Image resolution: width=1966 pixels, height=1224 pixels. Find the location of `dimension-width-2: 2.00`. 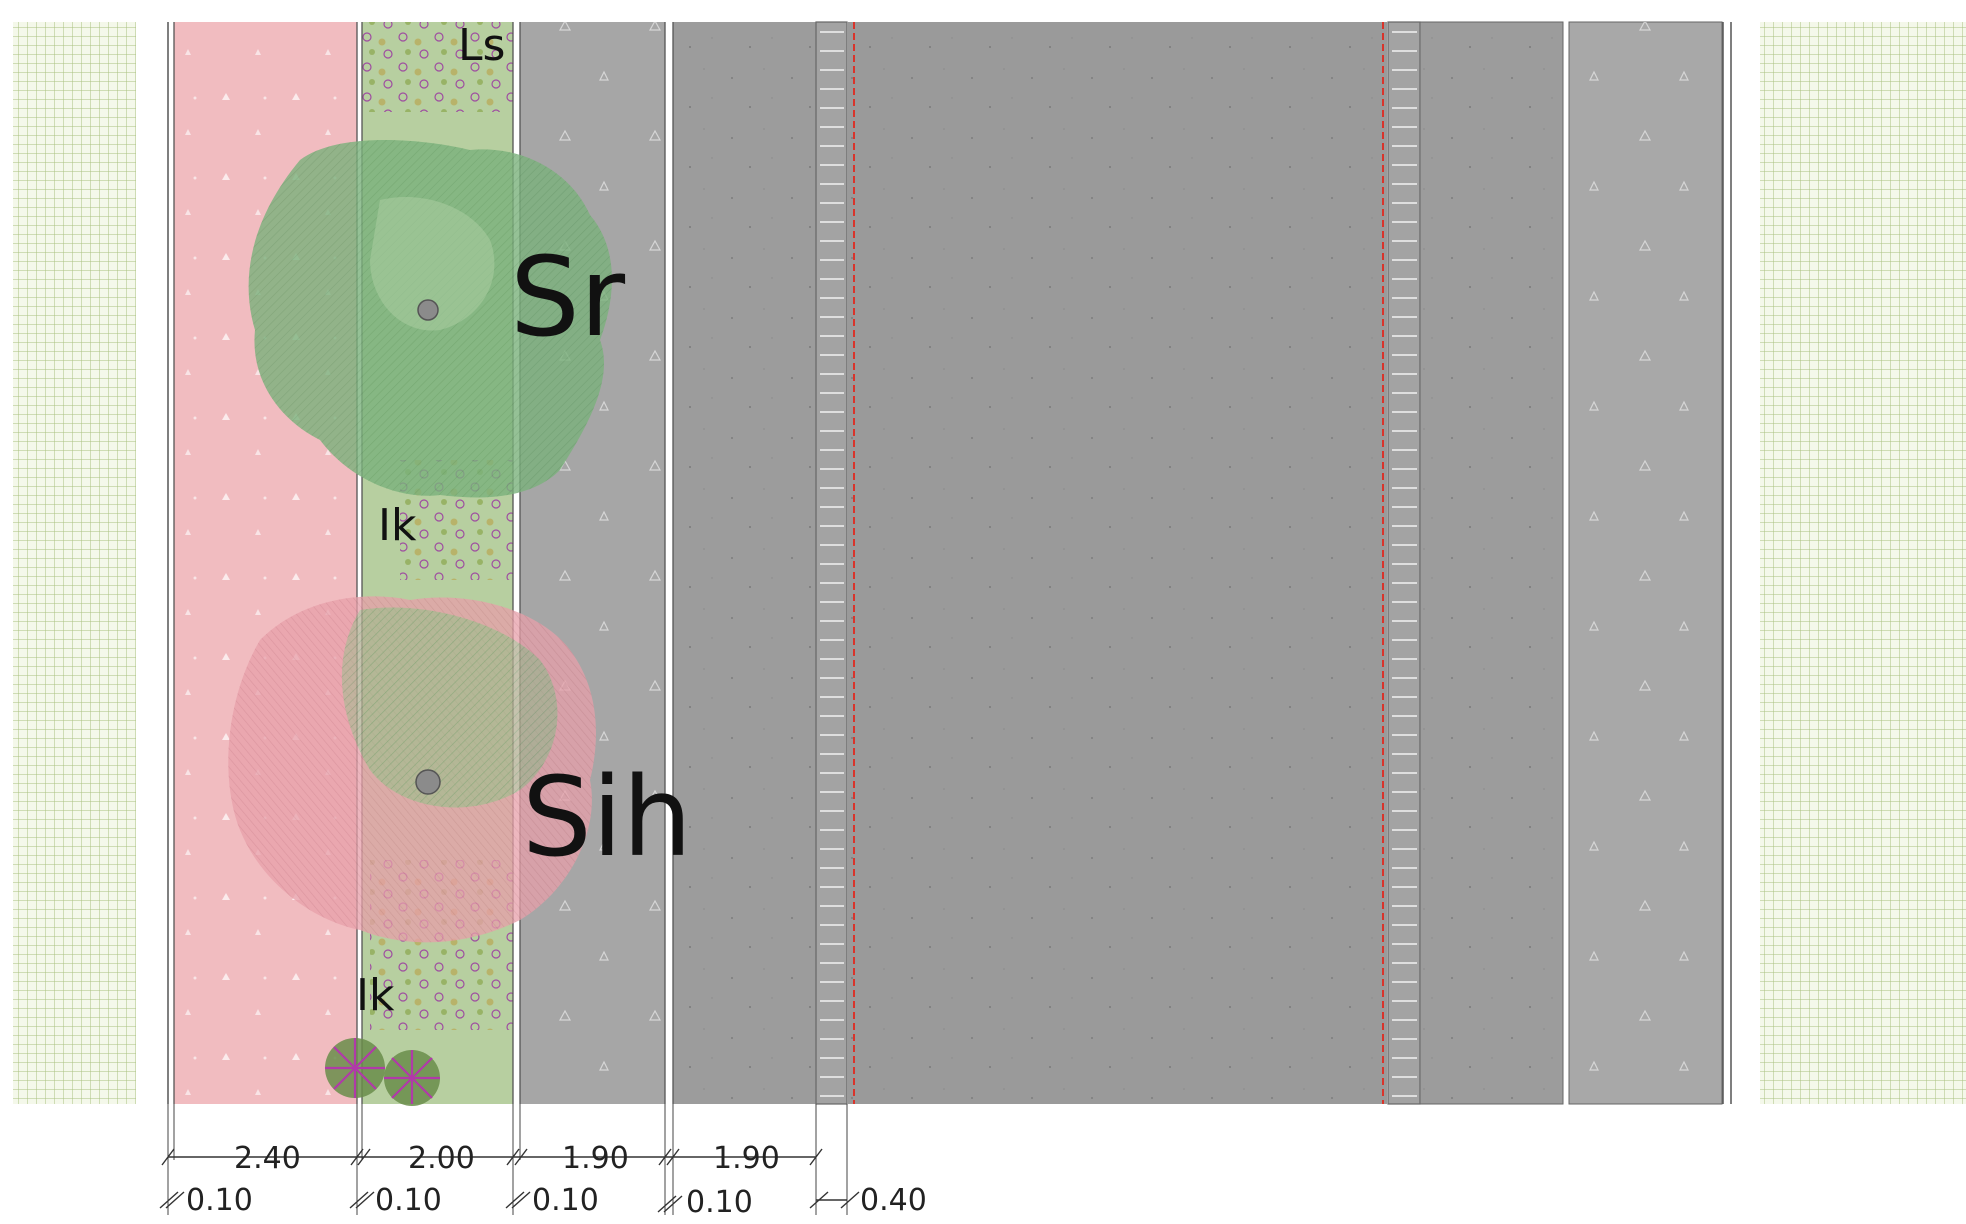

dimension-width-2: 2.00 is located at coordinates (441, 1158).